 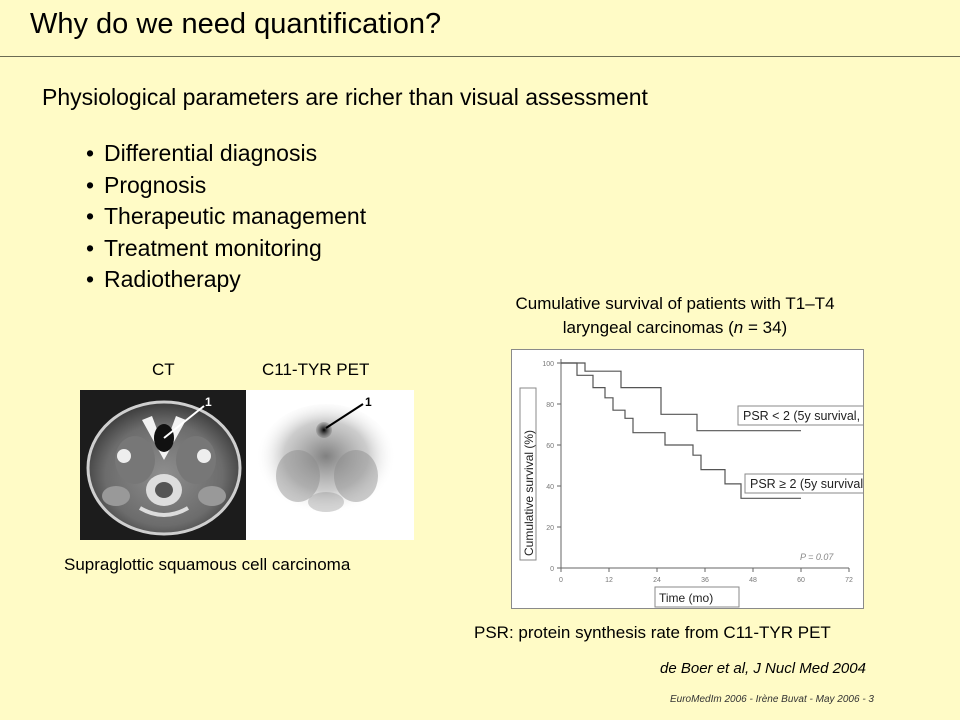 I want to click on citation: de Boer et al, J Nucl Med 2004, so click(x=763, y=668).